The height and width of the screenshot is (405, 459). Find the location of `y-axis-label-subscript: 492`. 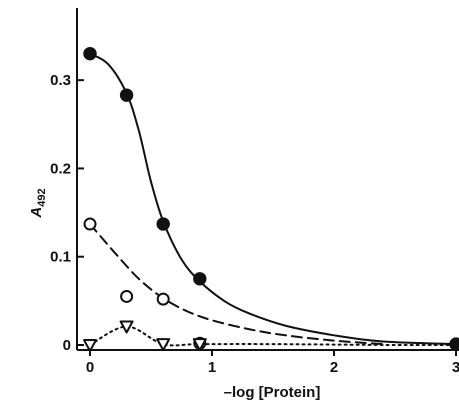

y-axis-label-subscript: 492 is located at coordinates (42, 197).